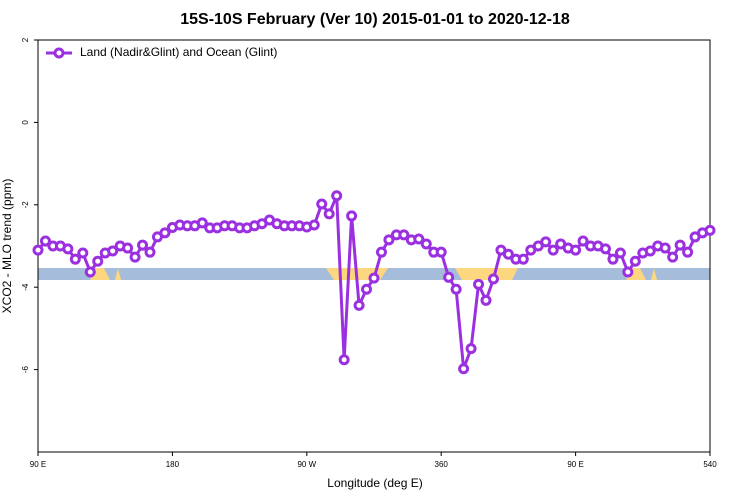  What do you see at coordinates (7, 246) in the screenshot?
I see `y-axis-label: XCO2 - MLO trend (ppm)` at bounding box center [7, 246].